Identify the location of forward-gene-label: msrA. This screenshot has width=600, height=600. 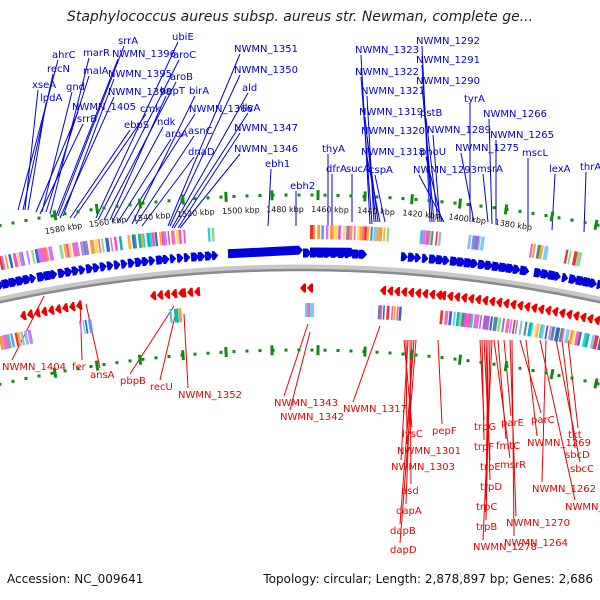
(490, 169).